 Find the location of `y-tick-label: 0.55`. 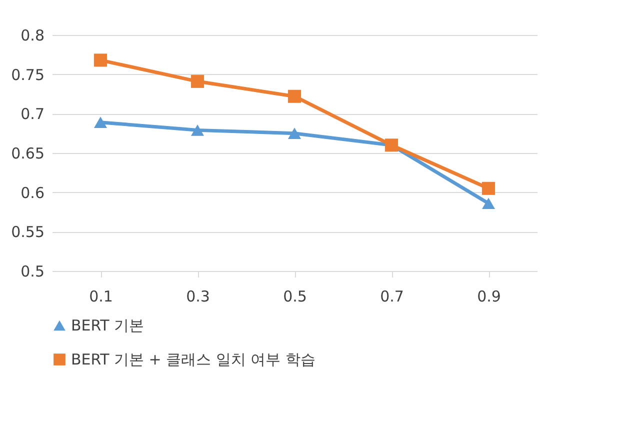

y-tick-label: 0.55 is located at coordinates (27, 232).